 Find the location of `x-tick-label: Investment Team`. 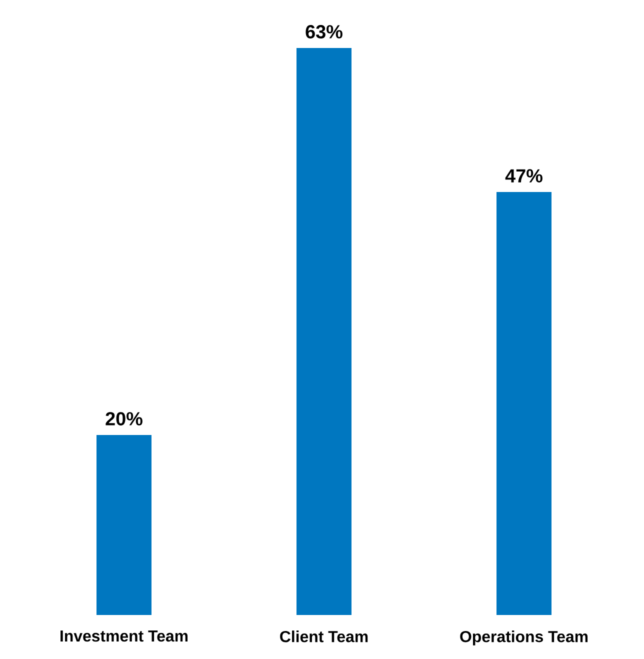

x-tick-label: Investment Team is located at coordinates (124, 636).